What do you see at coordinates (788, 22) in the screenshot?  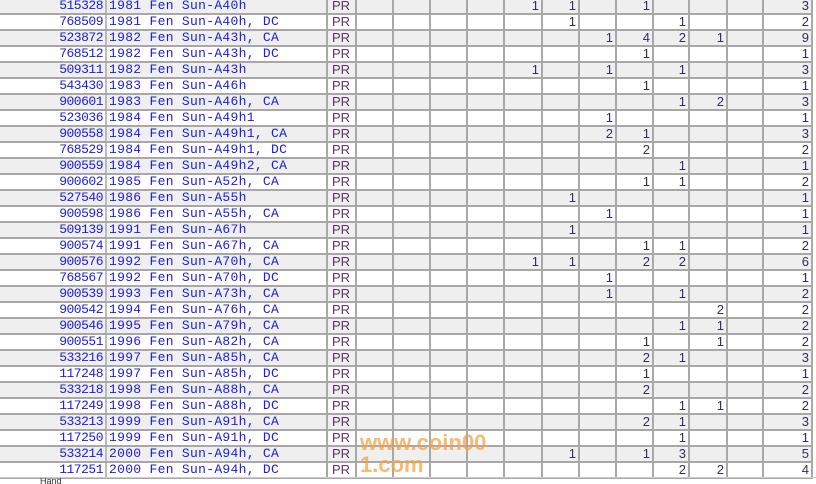 I see `total-cell: 2` at bounding box center [788, 22].